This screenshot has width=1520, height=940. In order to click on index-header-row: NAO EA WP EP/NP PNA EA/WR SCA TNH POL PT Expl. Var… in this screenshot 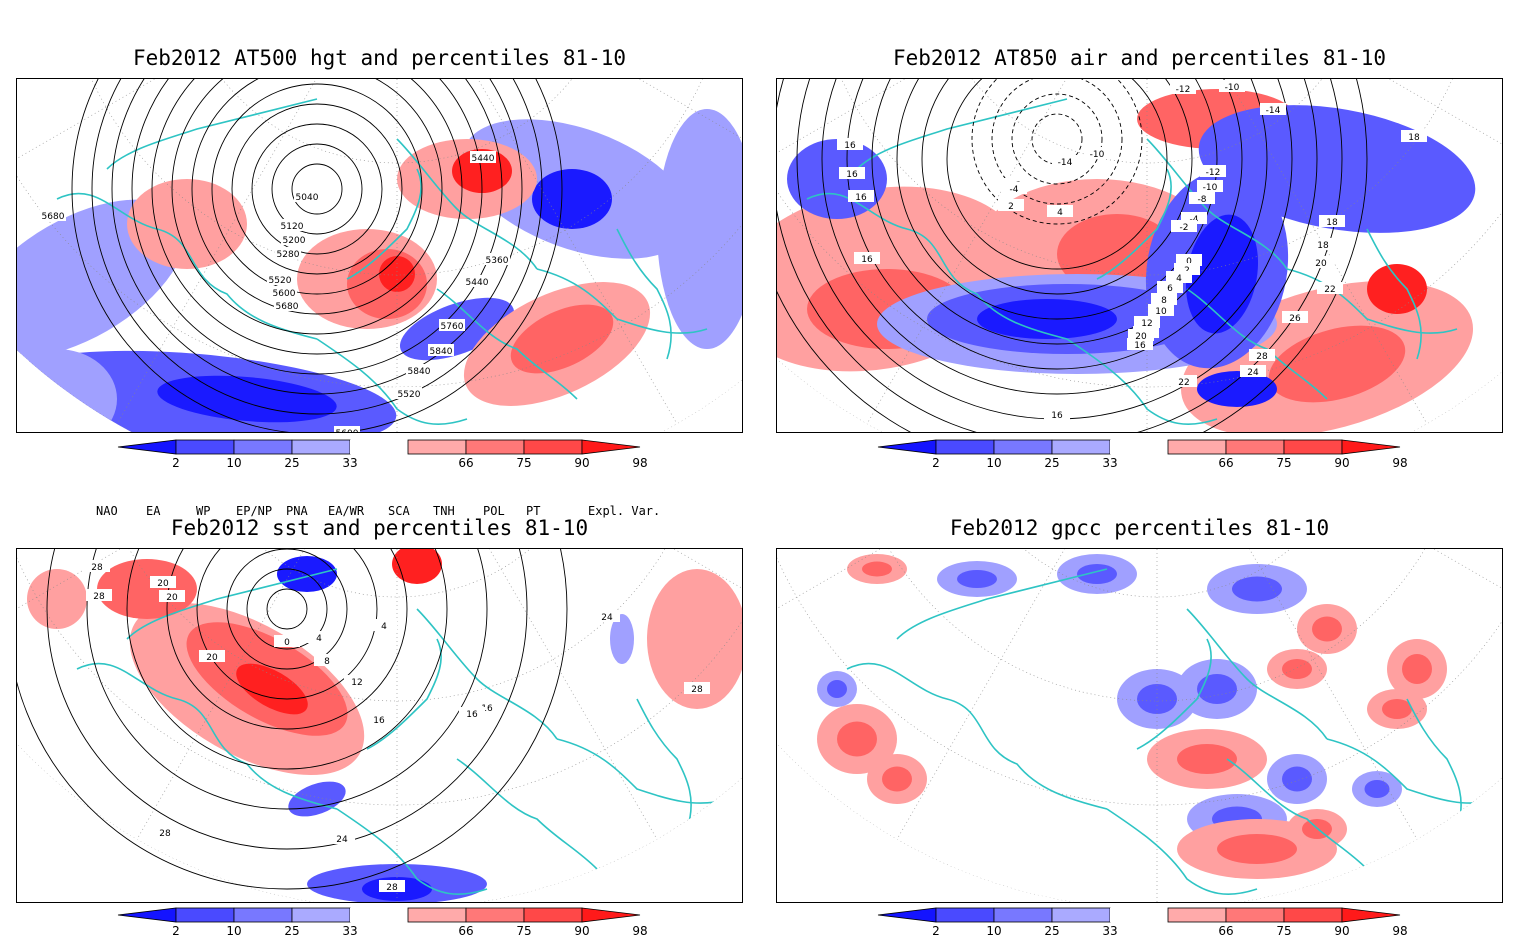, I will do `click(348, 514)`.